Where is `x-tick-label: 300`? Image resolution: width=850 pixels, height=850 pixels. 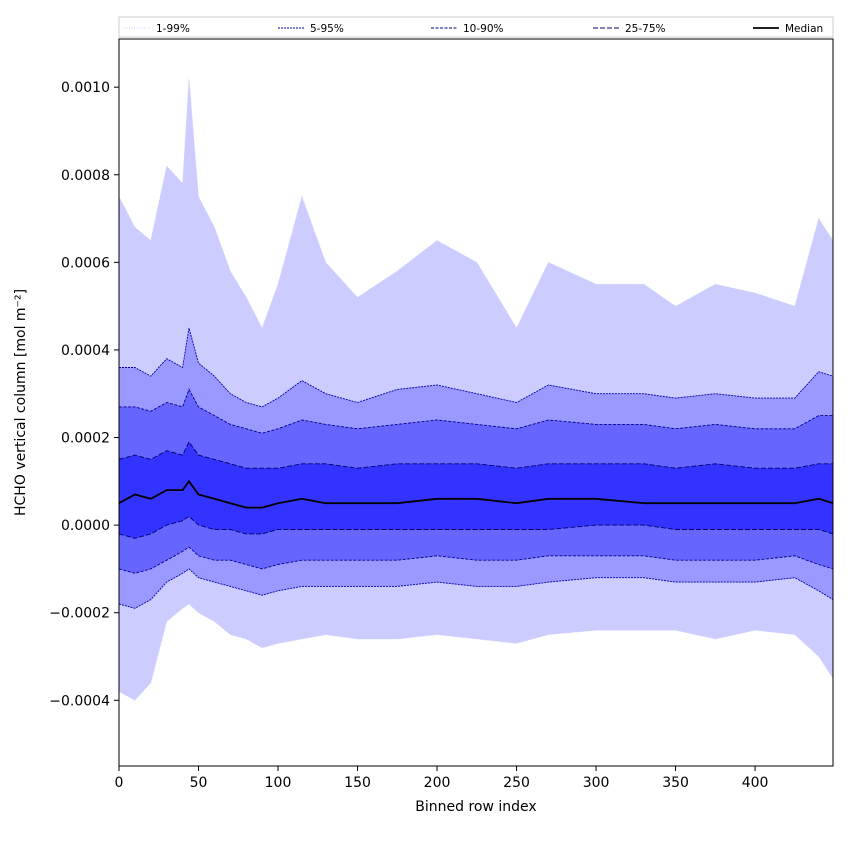 x-tick-label: 300 is located at coordinates (596, 783).